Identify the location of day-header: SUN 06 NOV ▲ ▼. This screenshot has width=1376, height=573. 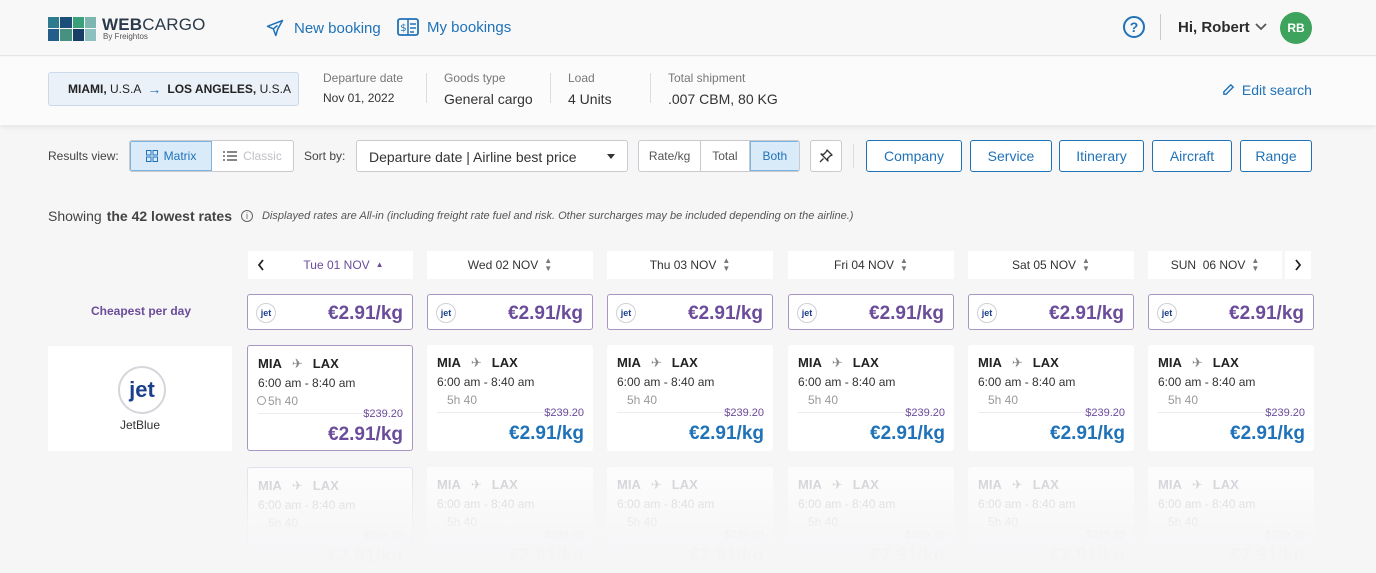
(1215, 265).